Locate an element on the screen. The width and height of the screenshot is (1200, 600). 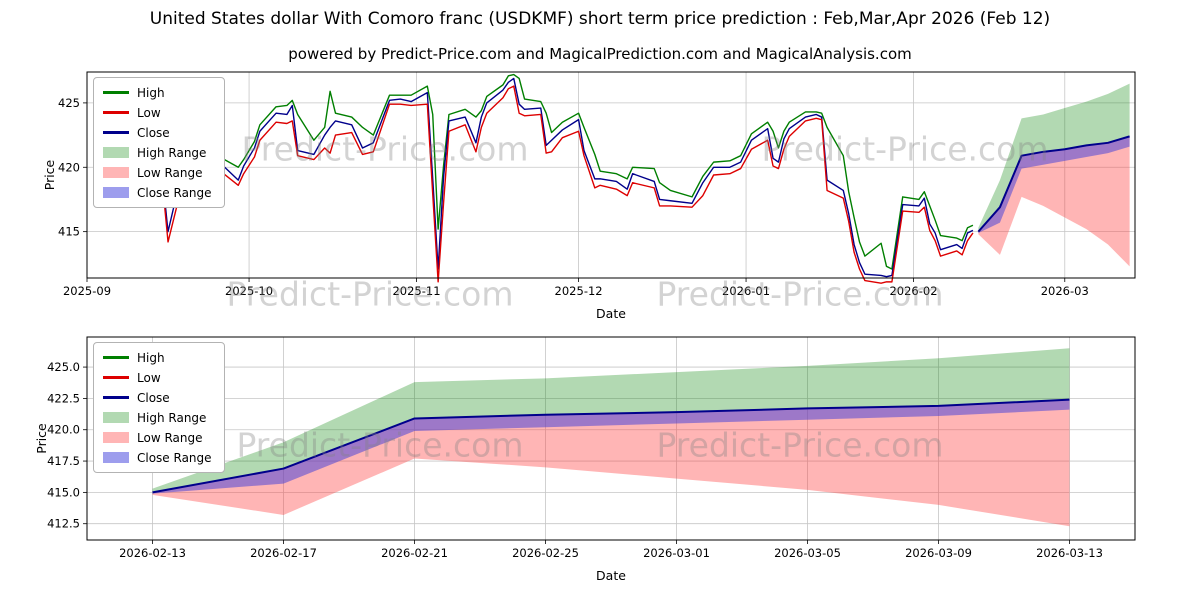
x-tick-label: 2026-02-25 is located at coordinates (545, 553).